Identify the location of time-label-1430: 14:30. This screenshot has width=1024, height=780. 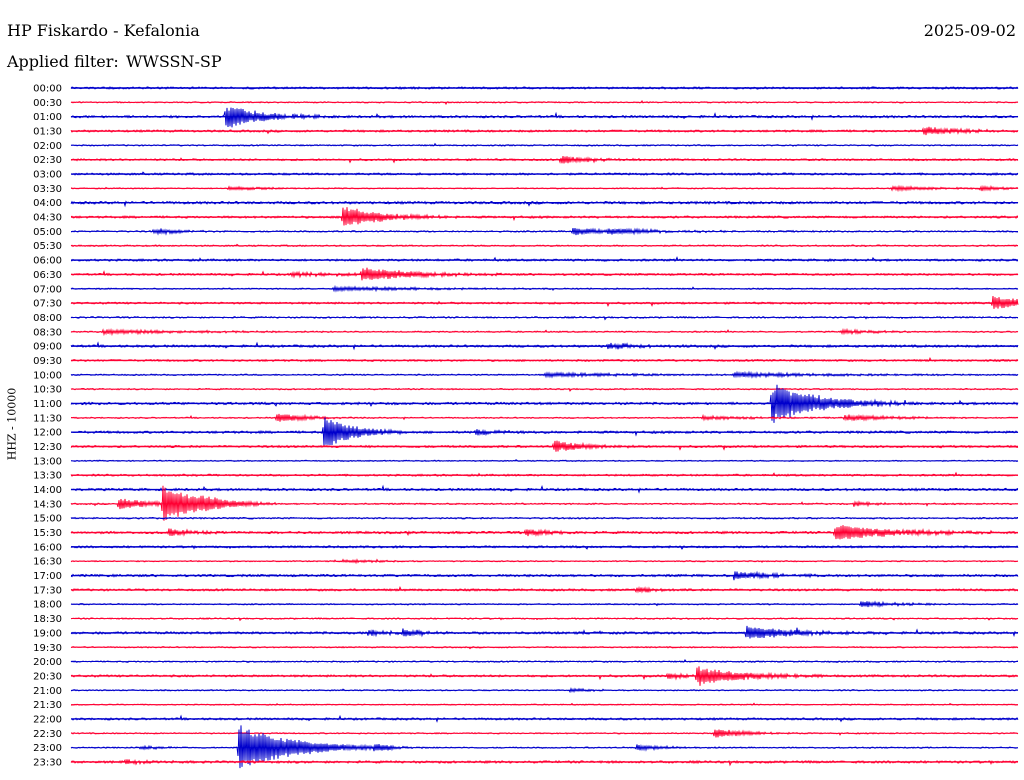
(47, 504).